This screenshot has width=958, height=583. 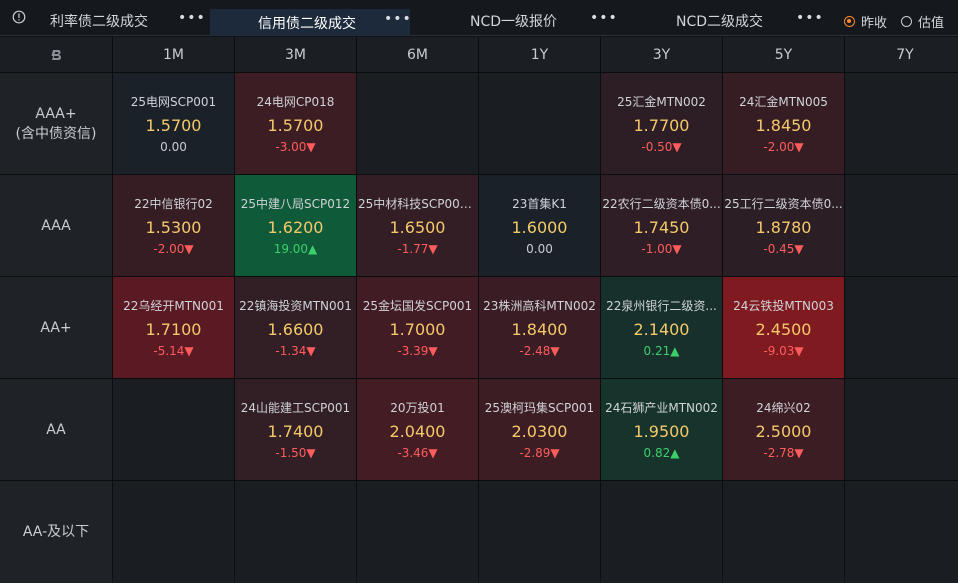 I want to click on bond-cell: 22乌经开MTN001 1.7100 -5.14▼, so click(x=173, y=327).